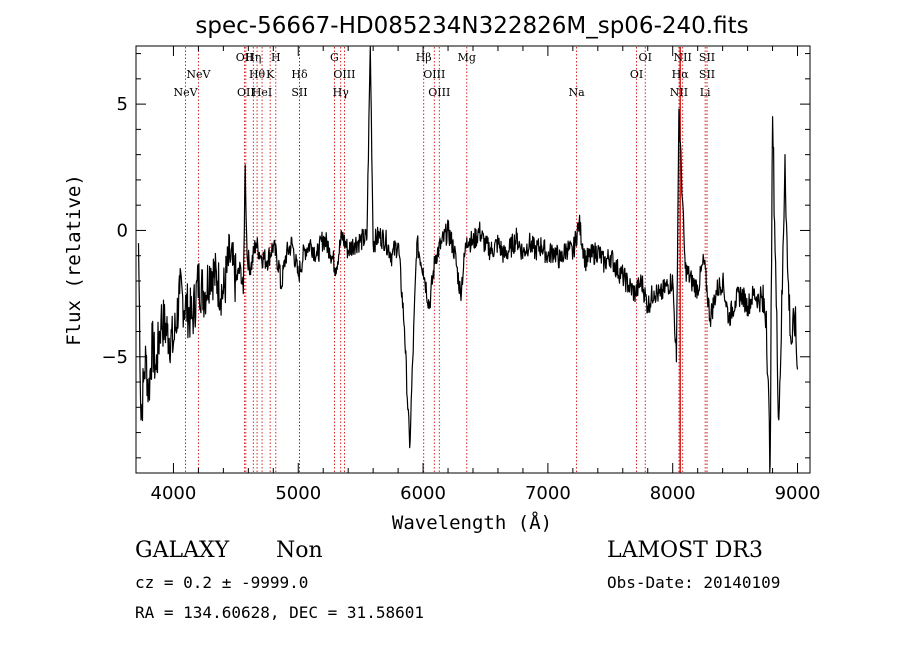 This screenshot has height=649, width=900. Describe the element at coordinates (222, 582) in the screenshot. I see `redshift-value: cz = 0.2 ± -9999.0` at that location.